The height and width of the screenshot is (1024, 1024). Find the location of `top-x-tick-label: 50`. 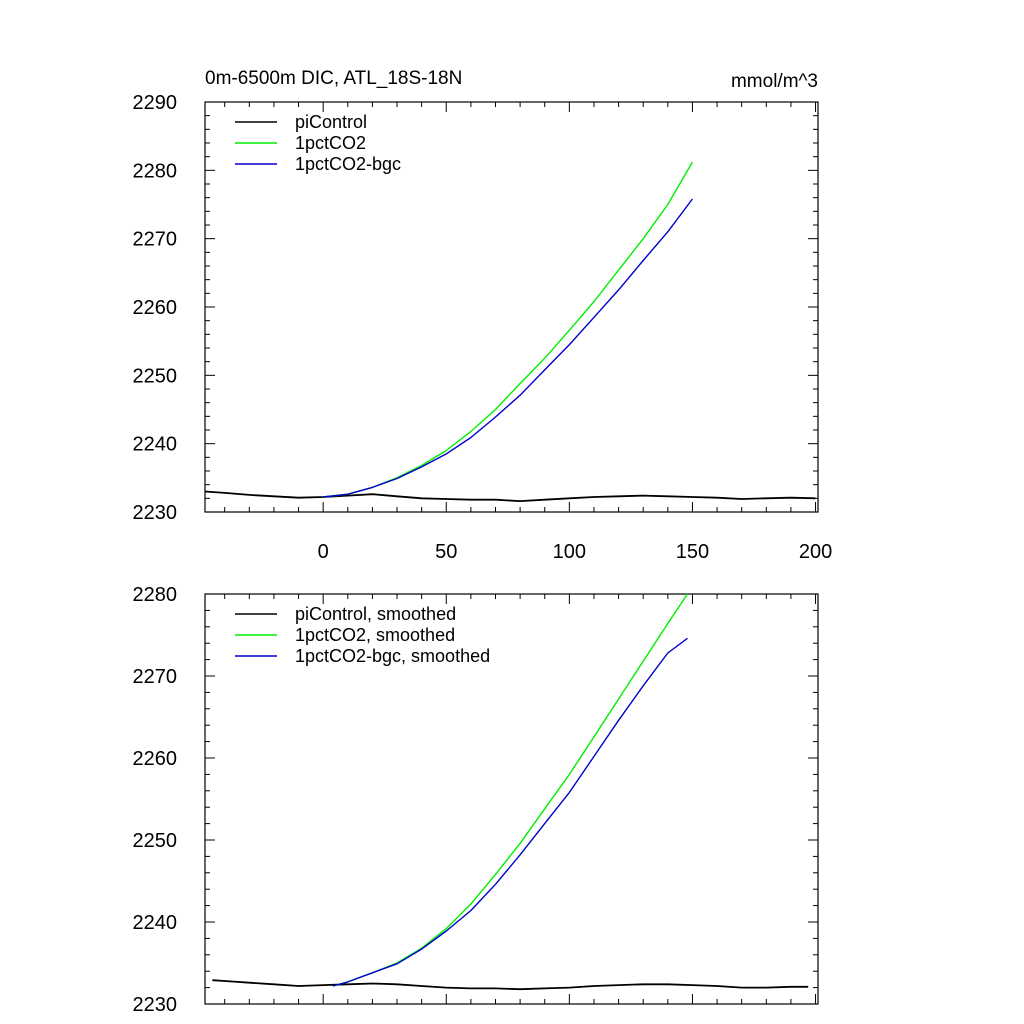

top-x-tick-label: 50 is located at coordinates (446, 552).